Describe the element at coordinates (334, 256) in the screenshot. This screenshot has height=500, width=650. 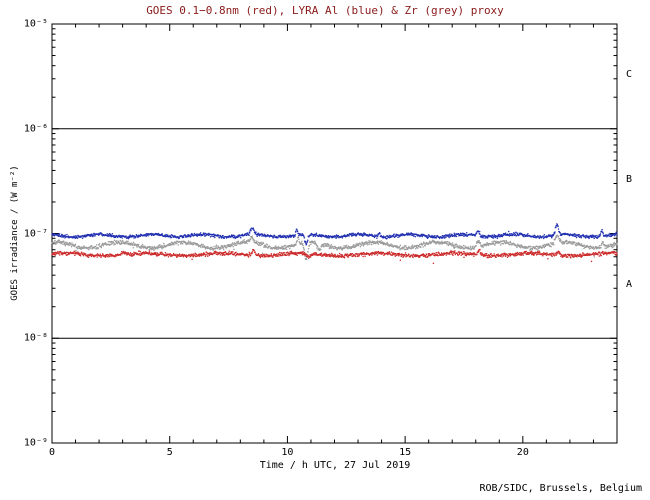
I see `series-goes-0-1-0-8nm` at that location.